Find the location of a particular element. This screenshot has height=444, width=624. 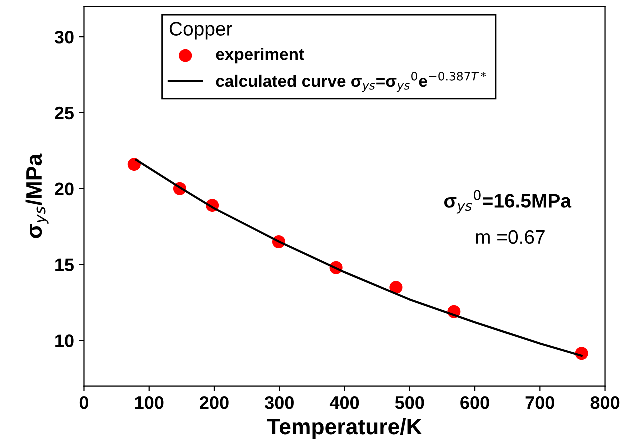

x-tick-label: 600 is located at coordinates (475, 403).